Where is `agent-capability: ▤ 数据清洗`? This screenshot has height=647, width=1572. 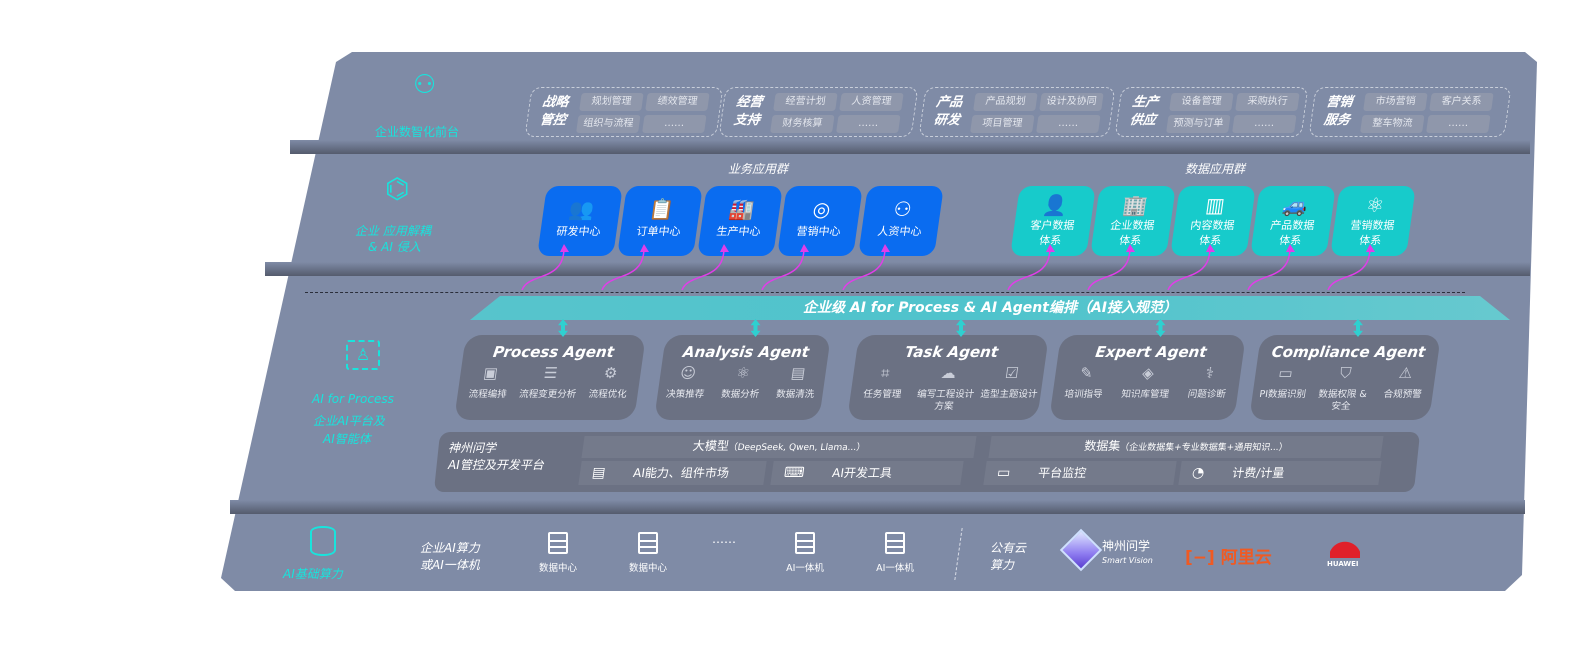 agent-capability: ▤ 数据清洗 is located at coordinates (796, 382).